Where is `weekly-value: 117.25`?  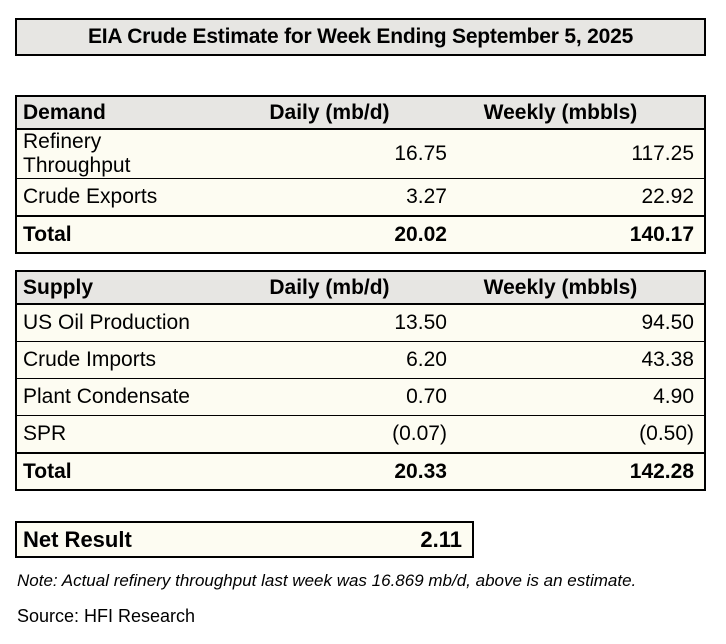 weekly-value: 117.25 is located at coordinates (662, 153).